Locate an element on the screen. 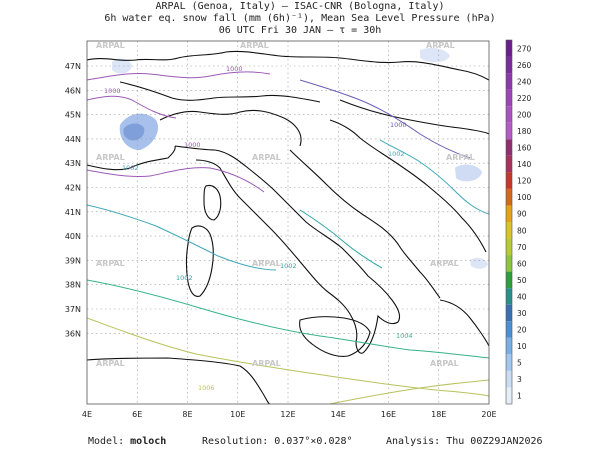  isobar-label: 1004 is located at coordinates (404, 336).